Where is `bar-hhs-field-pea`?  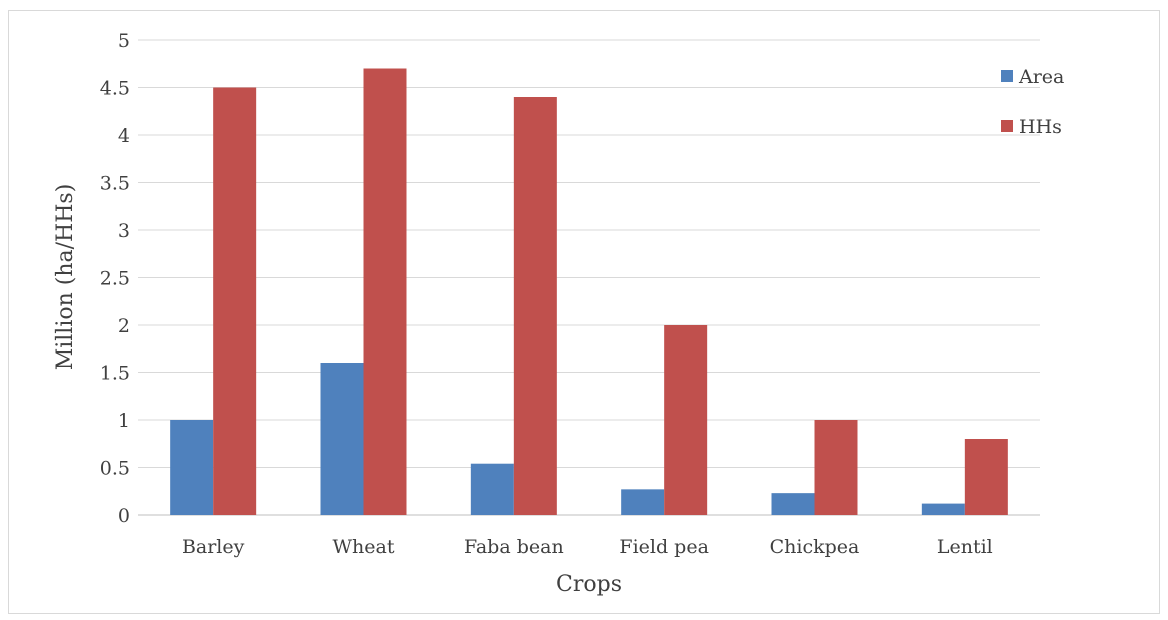 bar-hhs-field-pea is located at coordinates (686, 420).